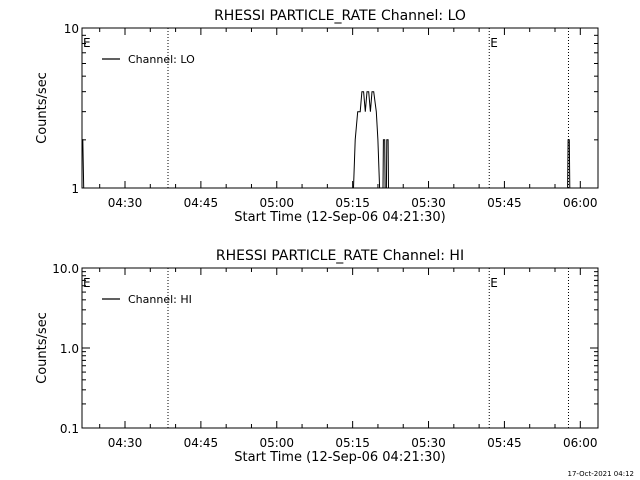 The image size is (640, 480). I want to click on panel2-x-tick-label: 06:00, so click(580, 443).